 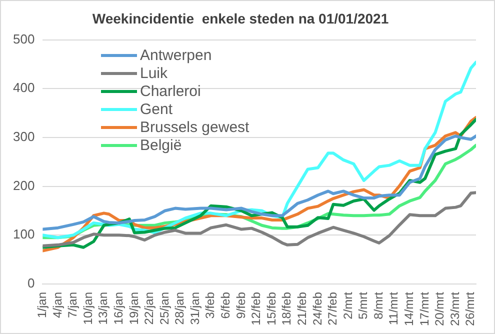 What do you see at coordinates (133, 308) in the screenshot?
I see `x-tick-label: 19/jan` at bounding box center [133, 308].